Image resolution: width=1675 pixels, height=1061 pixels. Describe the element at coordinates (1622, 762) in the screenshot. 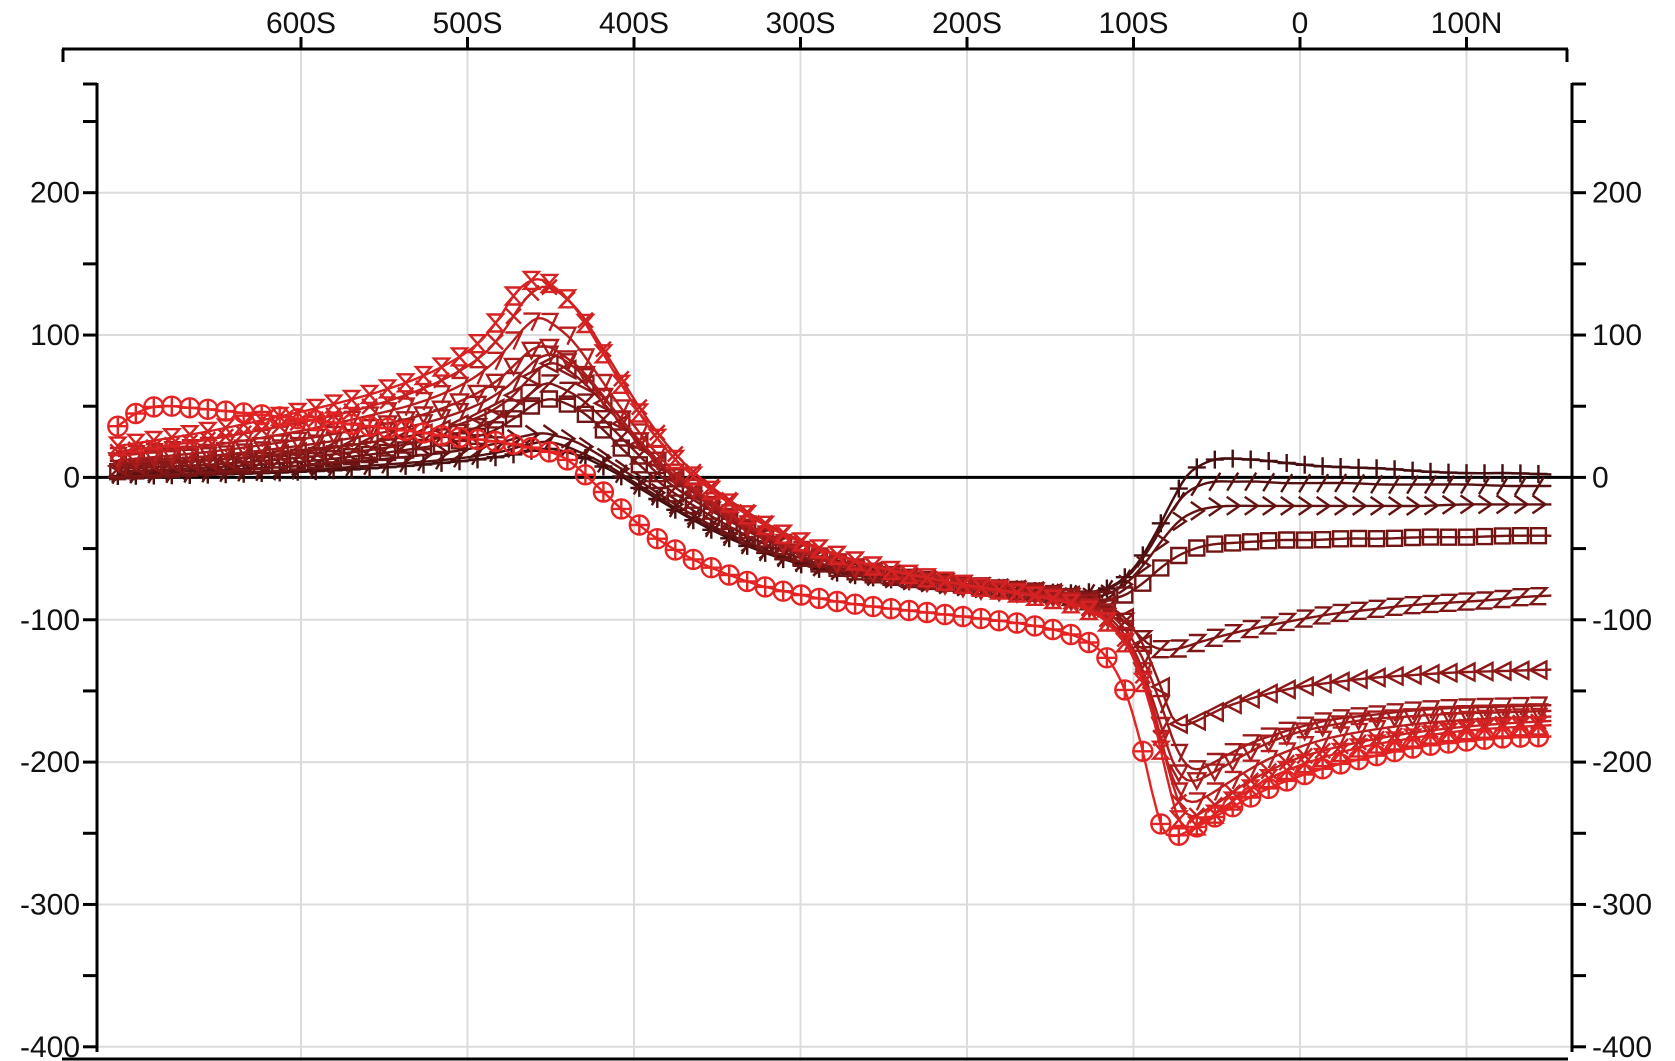

I see `y-tick-label-right: -200` at that location.